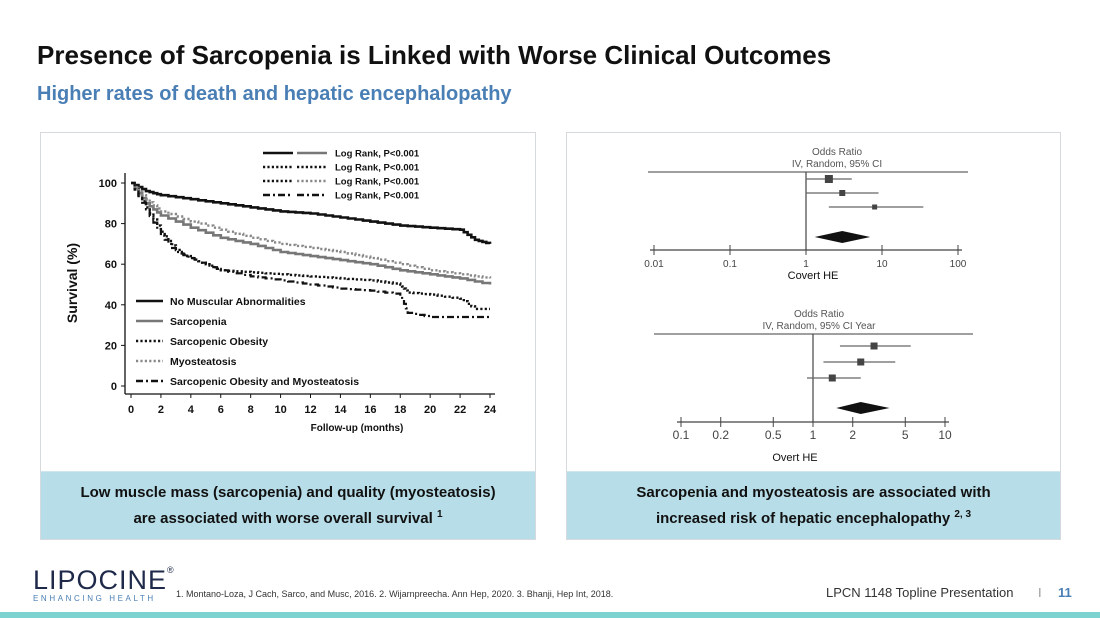 The height and width of the screenshot is (618, 1100). What do you see at coordinates (803, 518) in the screenshot?
I see `right-caption-line2: increased risk of hepatic encephalopathy` at bounding box center [803, 518].